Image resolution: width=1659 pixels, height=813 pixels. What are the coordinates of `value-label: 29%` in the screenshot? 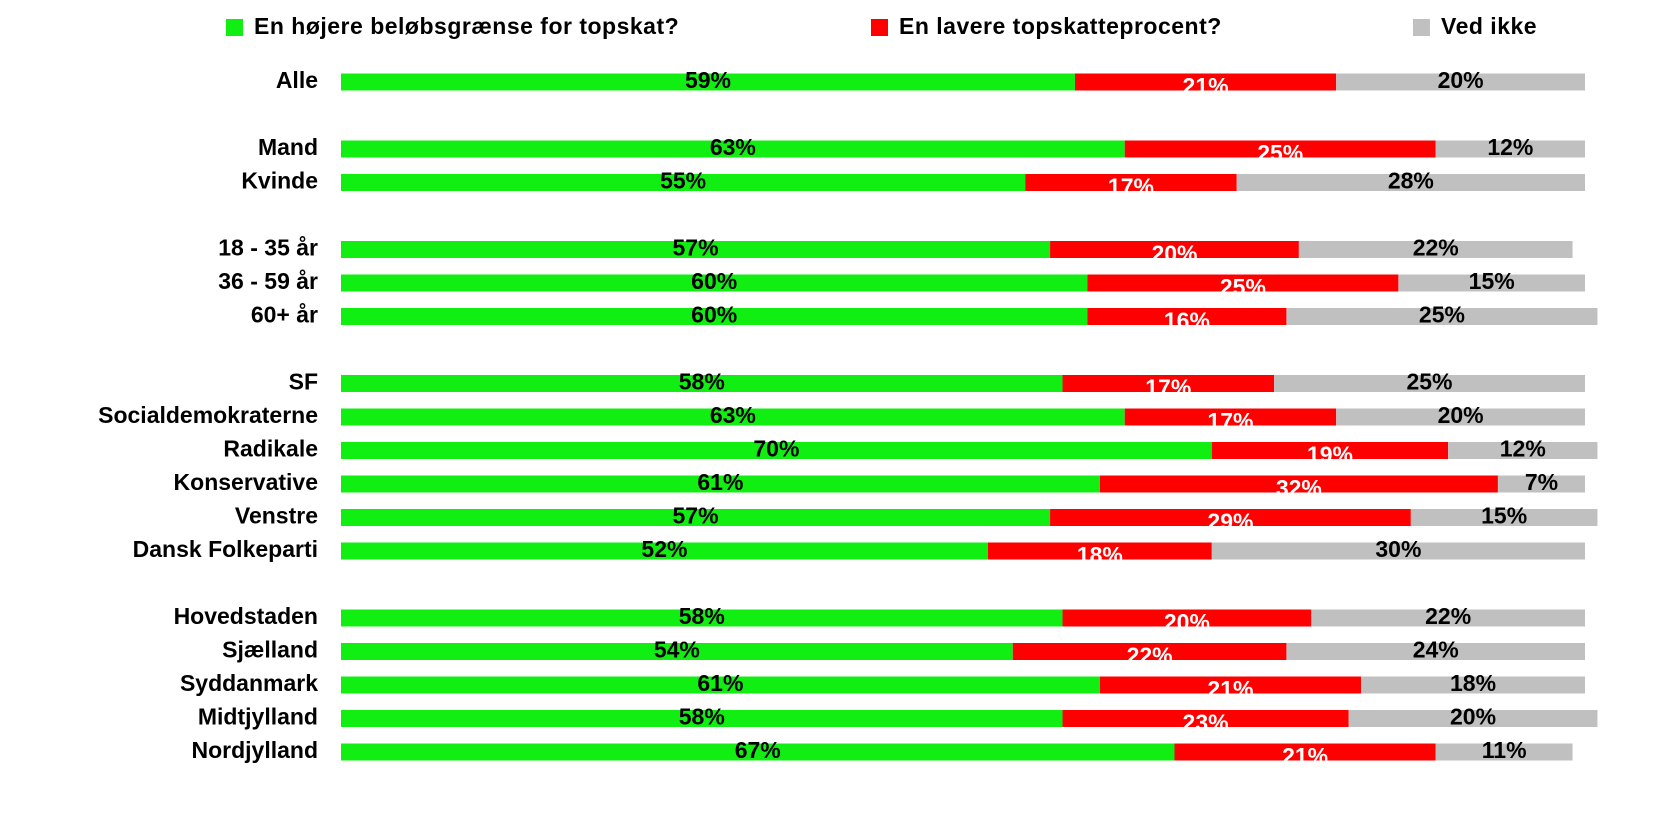 It's located at (1230, 522).